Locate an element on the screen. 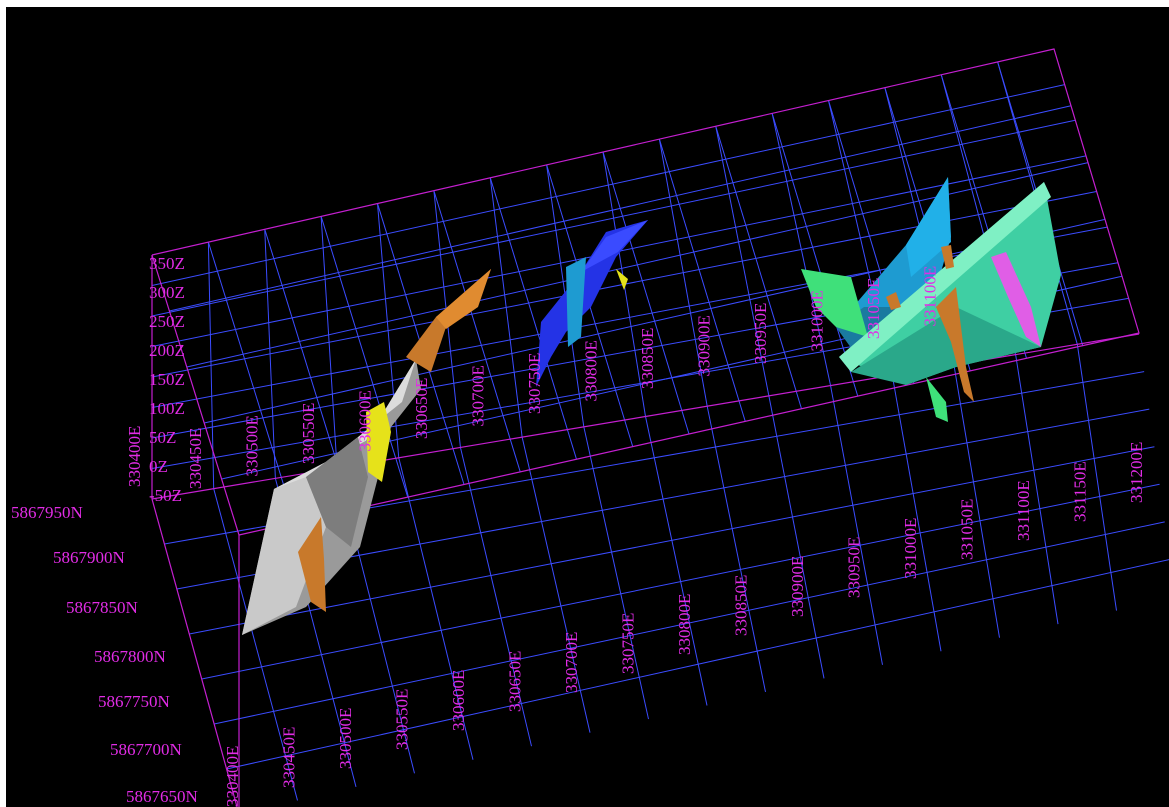  back-easting-label: 331100E is located at coordinates (930, 296).